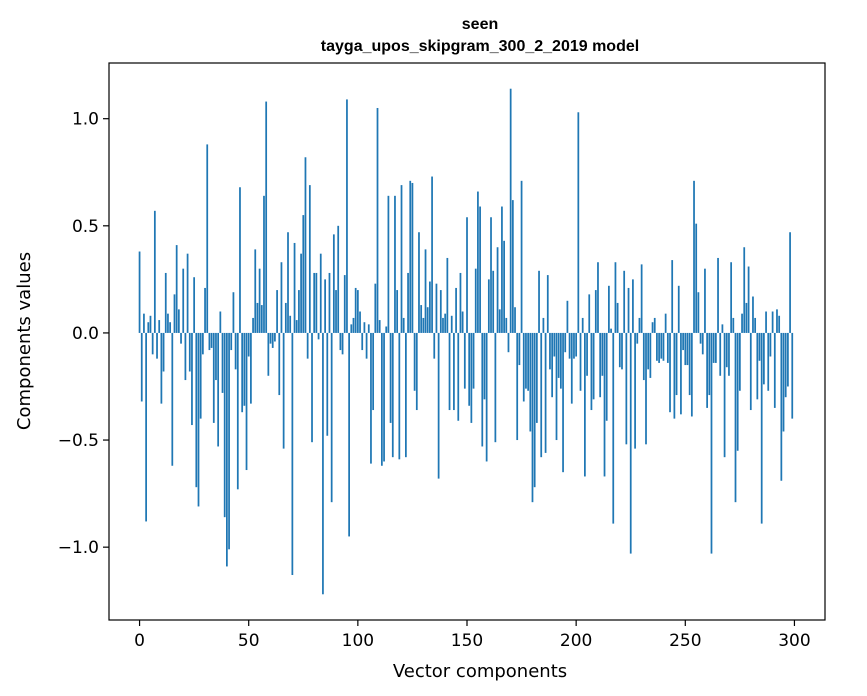 This screenshot has width=867, height=696. Describe the element at coordinates (83, 334) in the screenshot. I see `y-axis-ticks: −1.0 −0.5 0.0 0.5 1.0` at that location.